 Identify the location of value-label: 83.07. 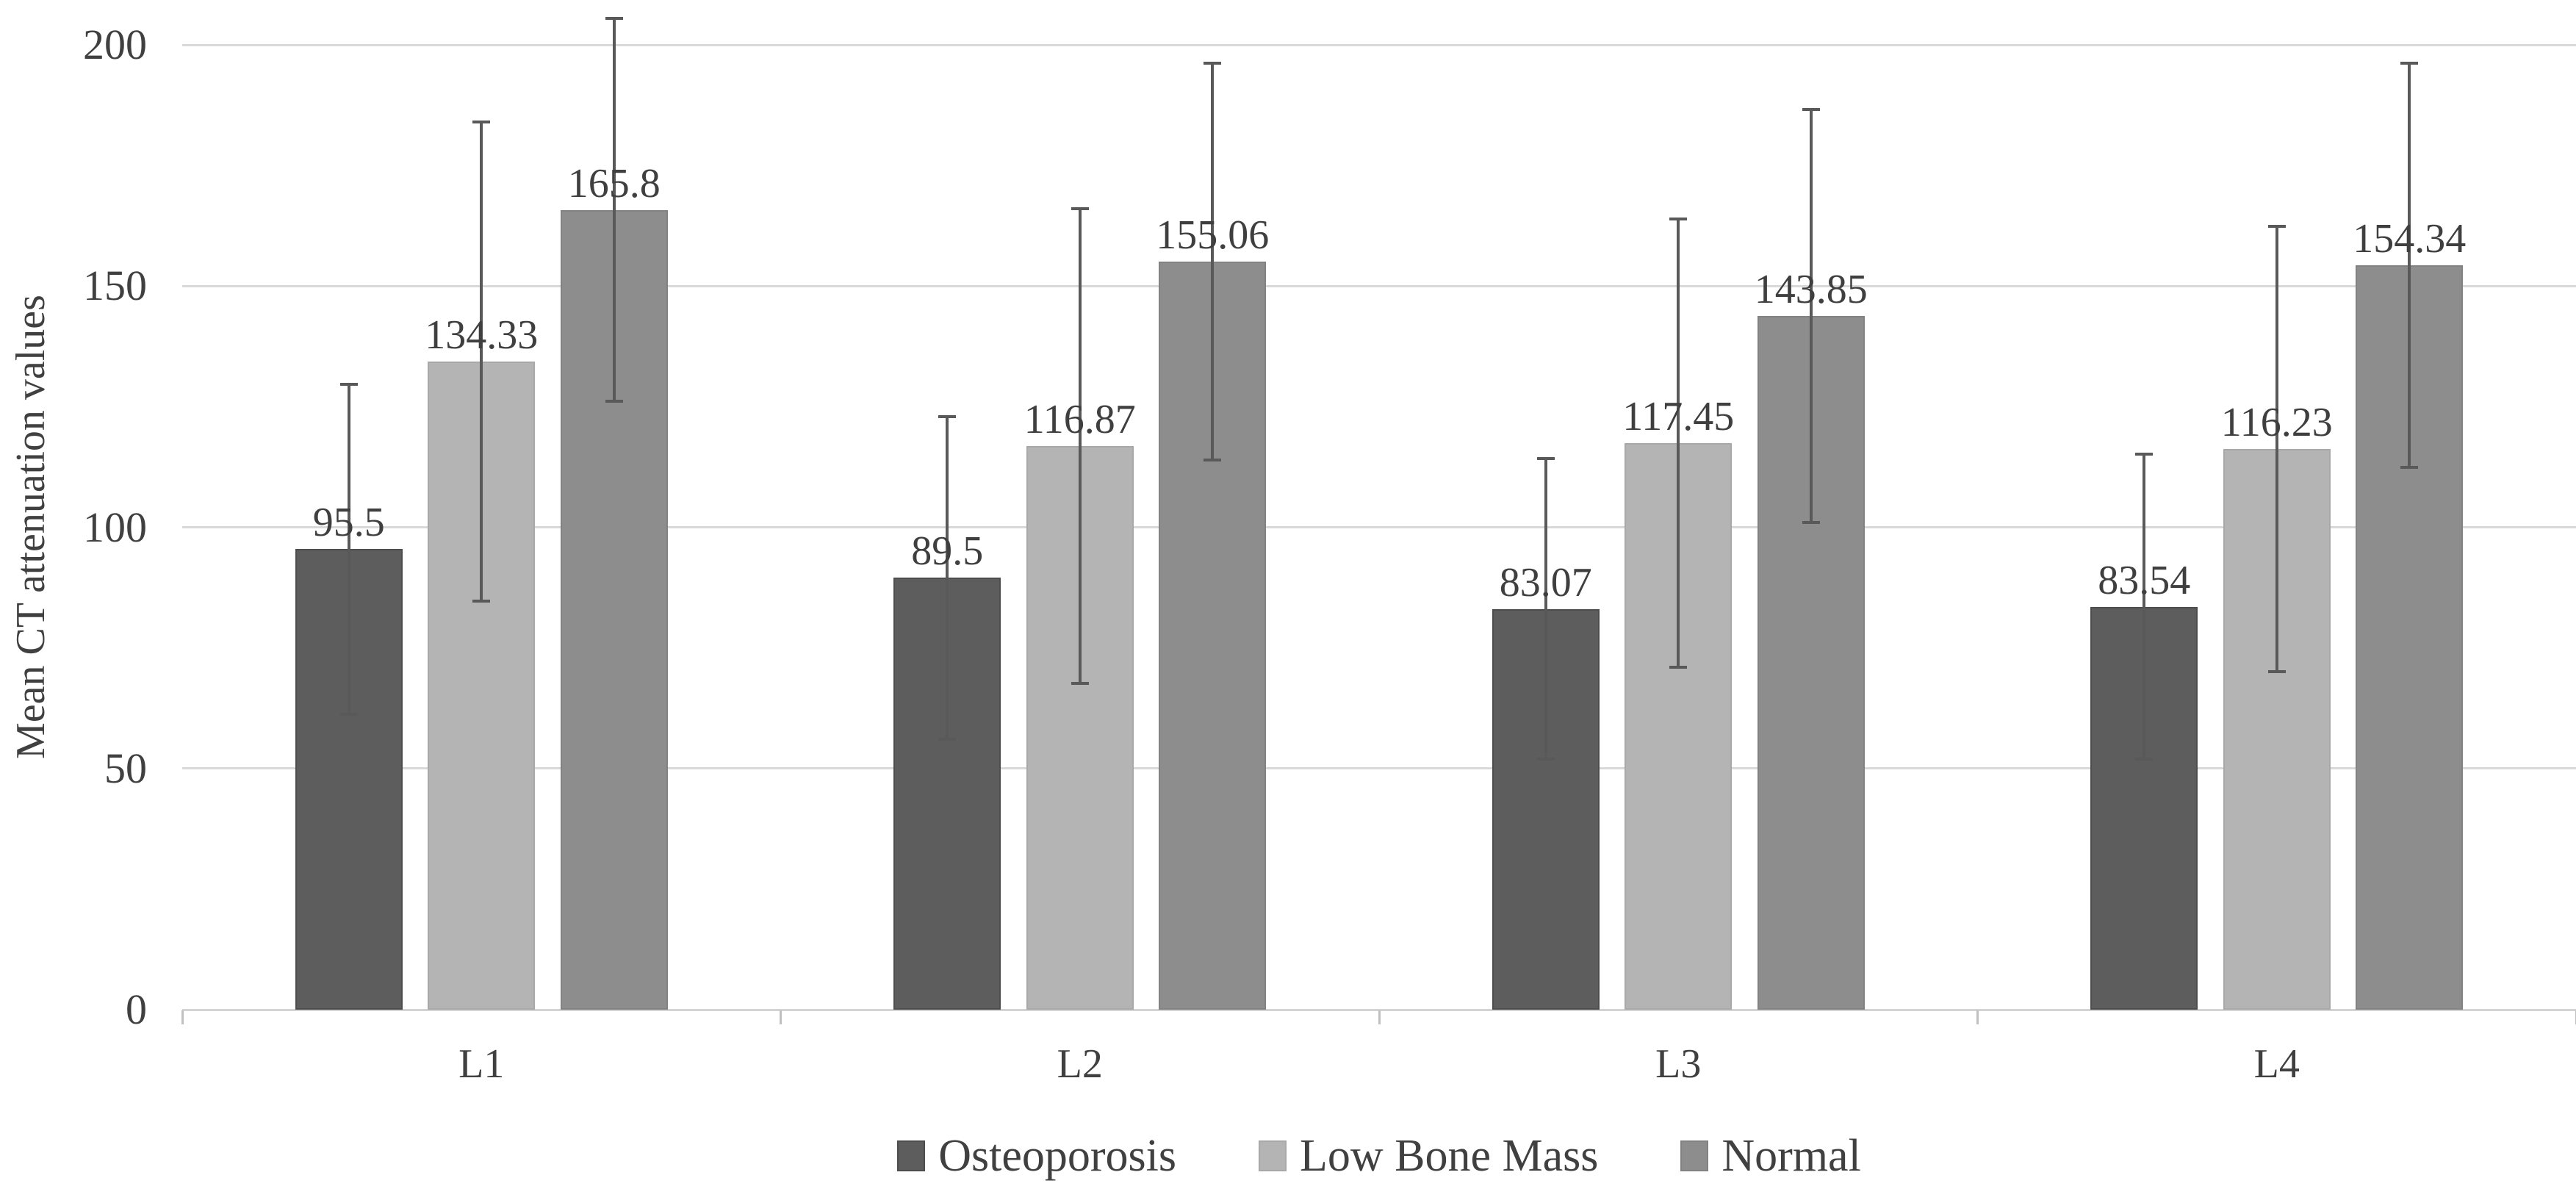
(1545, 582).